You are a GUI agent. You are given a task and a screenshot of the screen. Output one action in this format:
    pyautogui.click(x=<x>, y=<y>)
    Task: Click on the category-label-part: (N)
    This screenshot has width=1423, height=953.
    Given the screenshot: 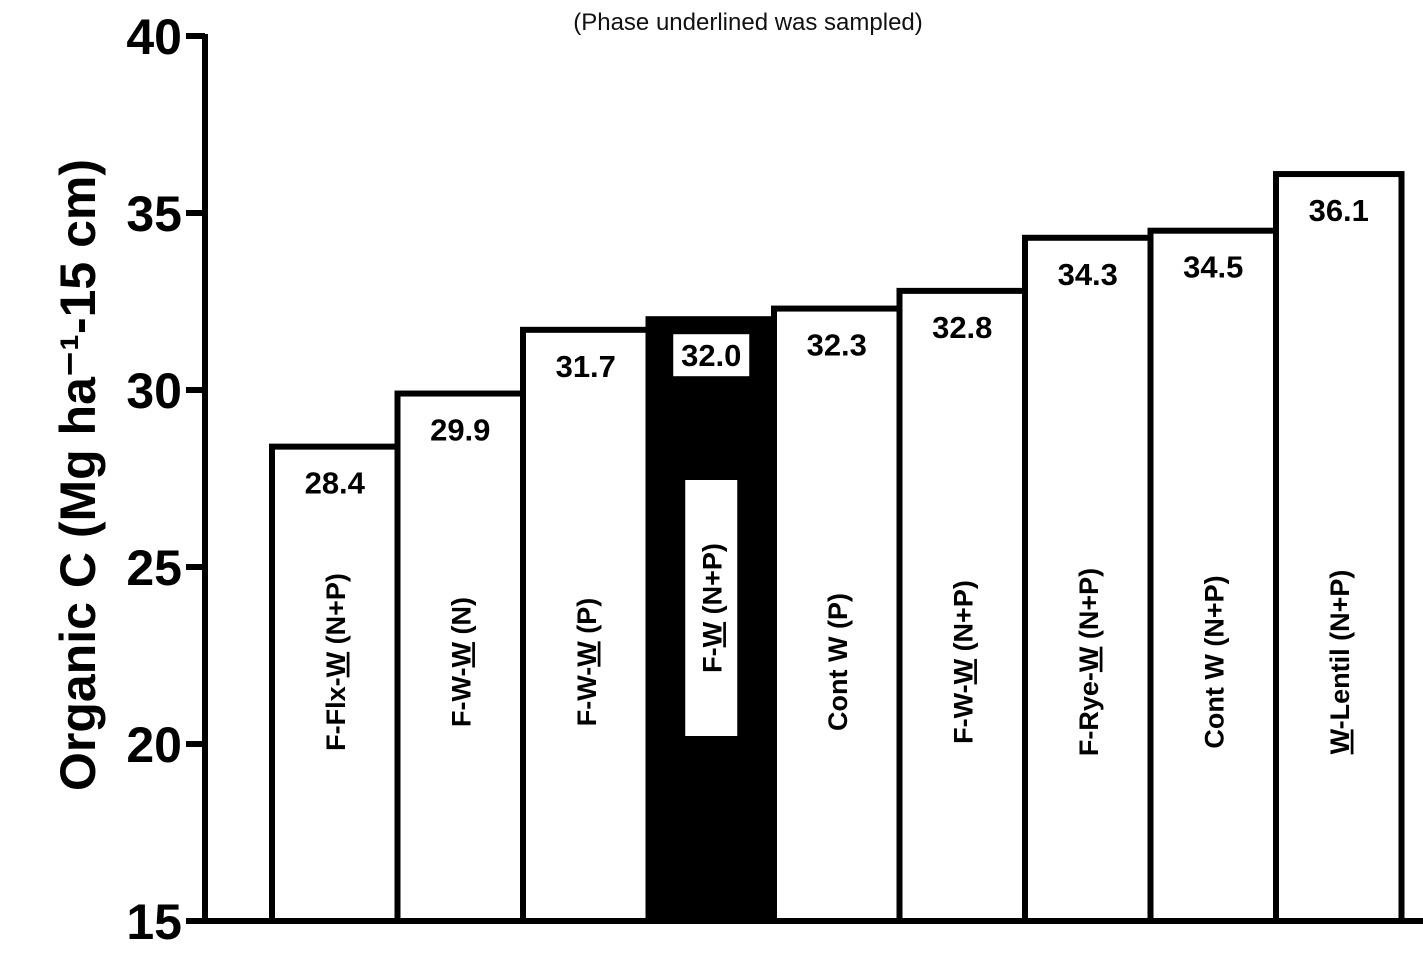 What is the action you would take?
    pyautogui.click(x=461, y=619)
    